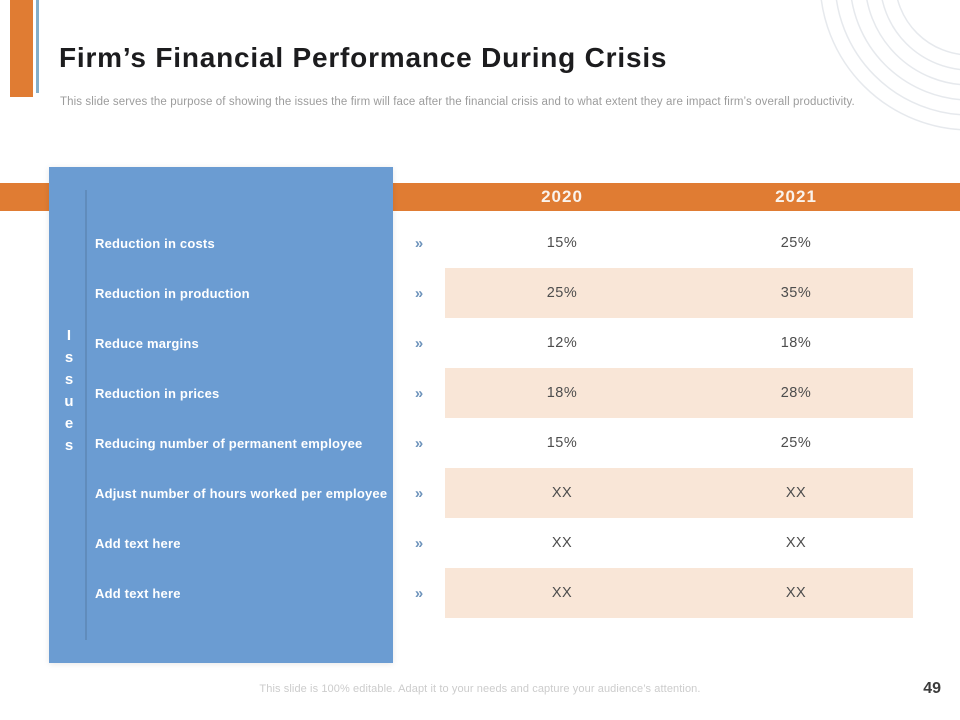  Describe the element at coordinates (37, 46) in the screenshot. I see `accent-blue-line` at that location.